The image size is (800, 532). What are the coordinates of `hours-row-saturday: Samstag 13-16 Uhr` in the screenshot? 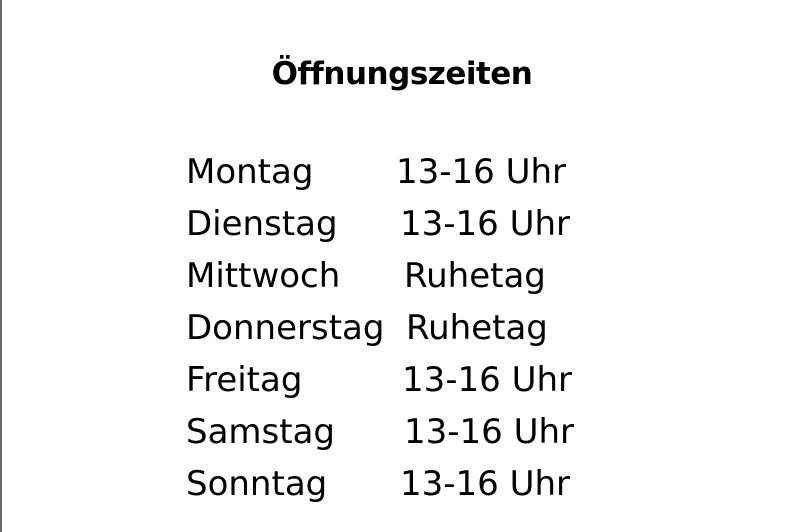 It's located at (486, 438).